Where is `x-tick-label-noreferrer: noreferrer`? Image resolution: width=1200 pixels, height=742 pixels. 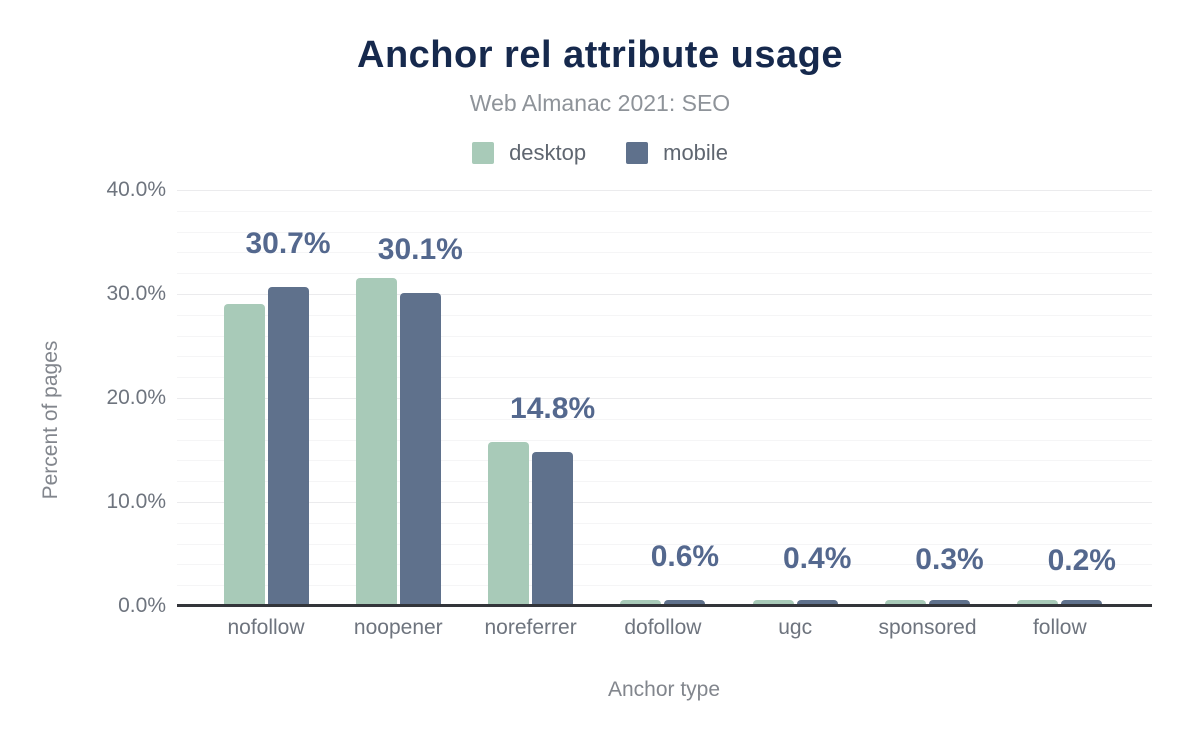 x-tick-label-noreferrer: noreferrer is located at coordinates (530, 627).